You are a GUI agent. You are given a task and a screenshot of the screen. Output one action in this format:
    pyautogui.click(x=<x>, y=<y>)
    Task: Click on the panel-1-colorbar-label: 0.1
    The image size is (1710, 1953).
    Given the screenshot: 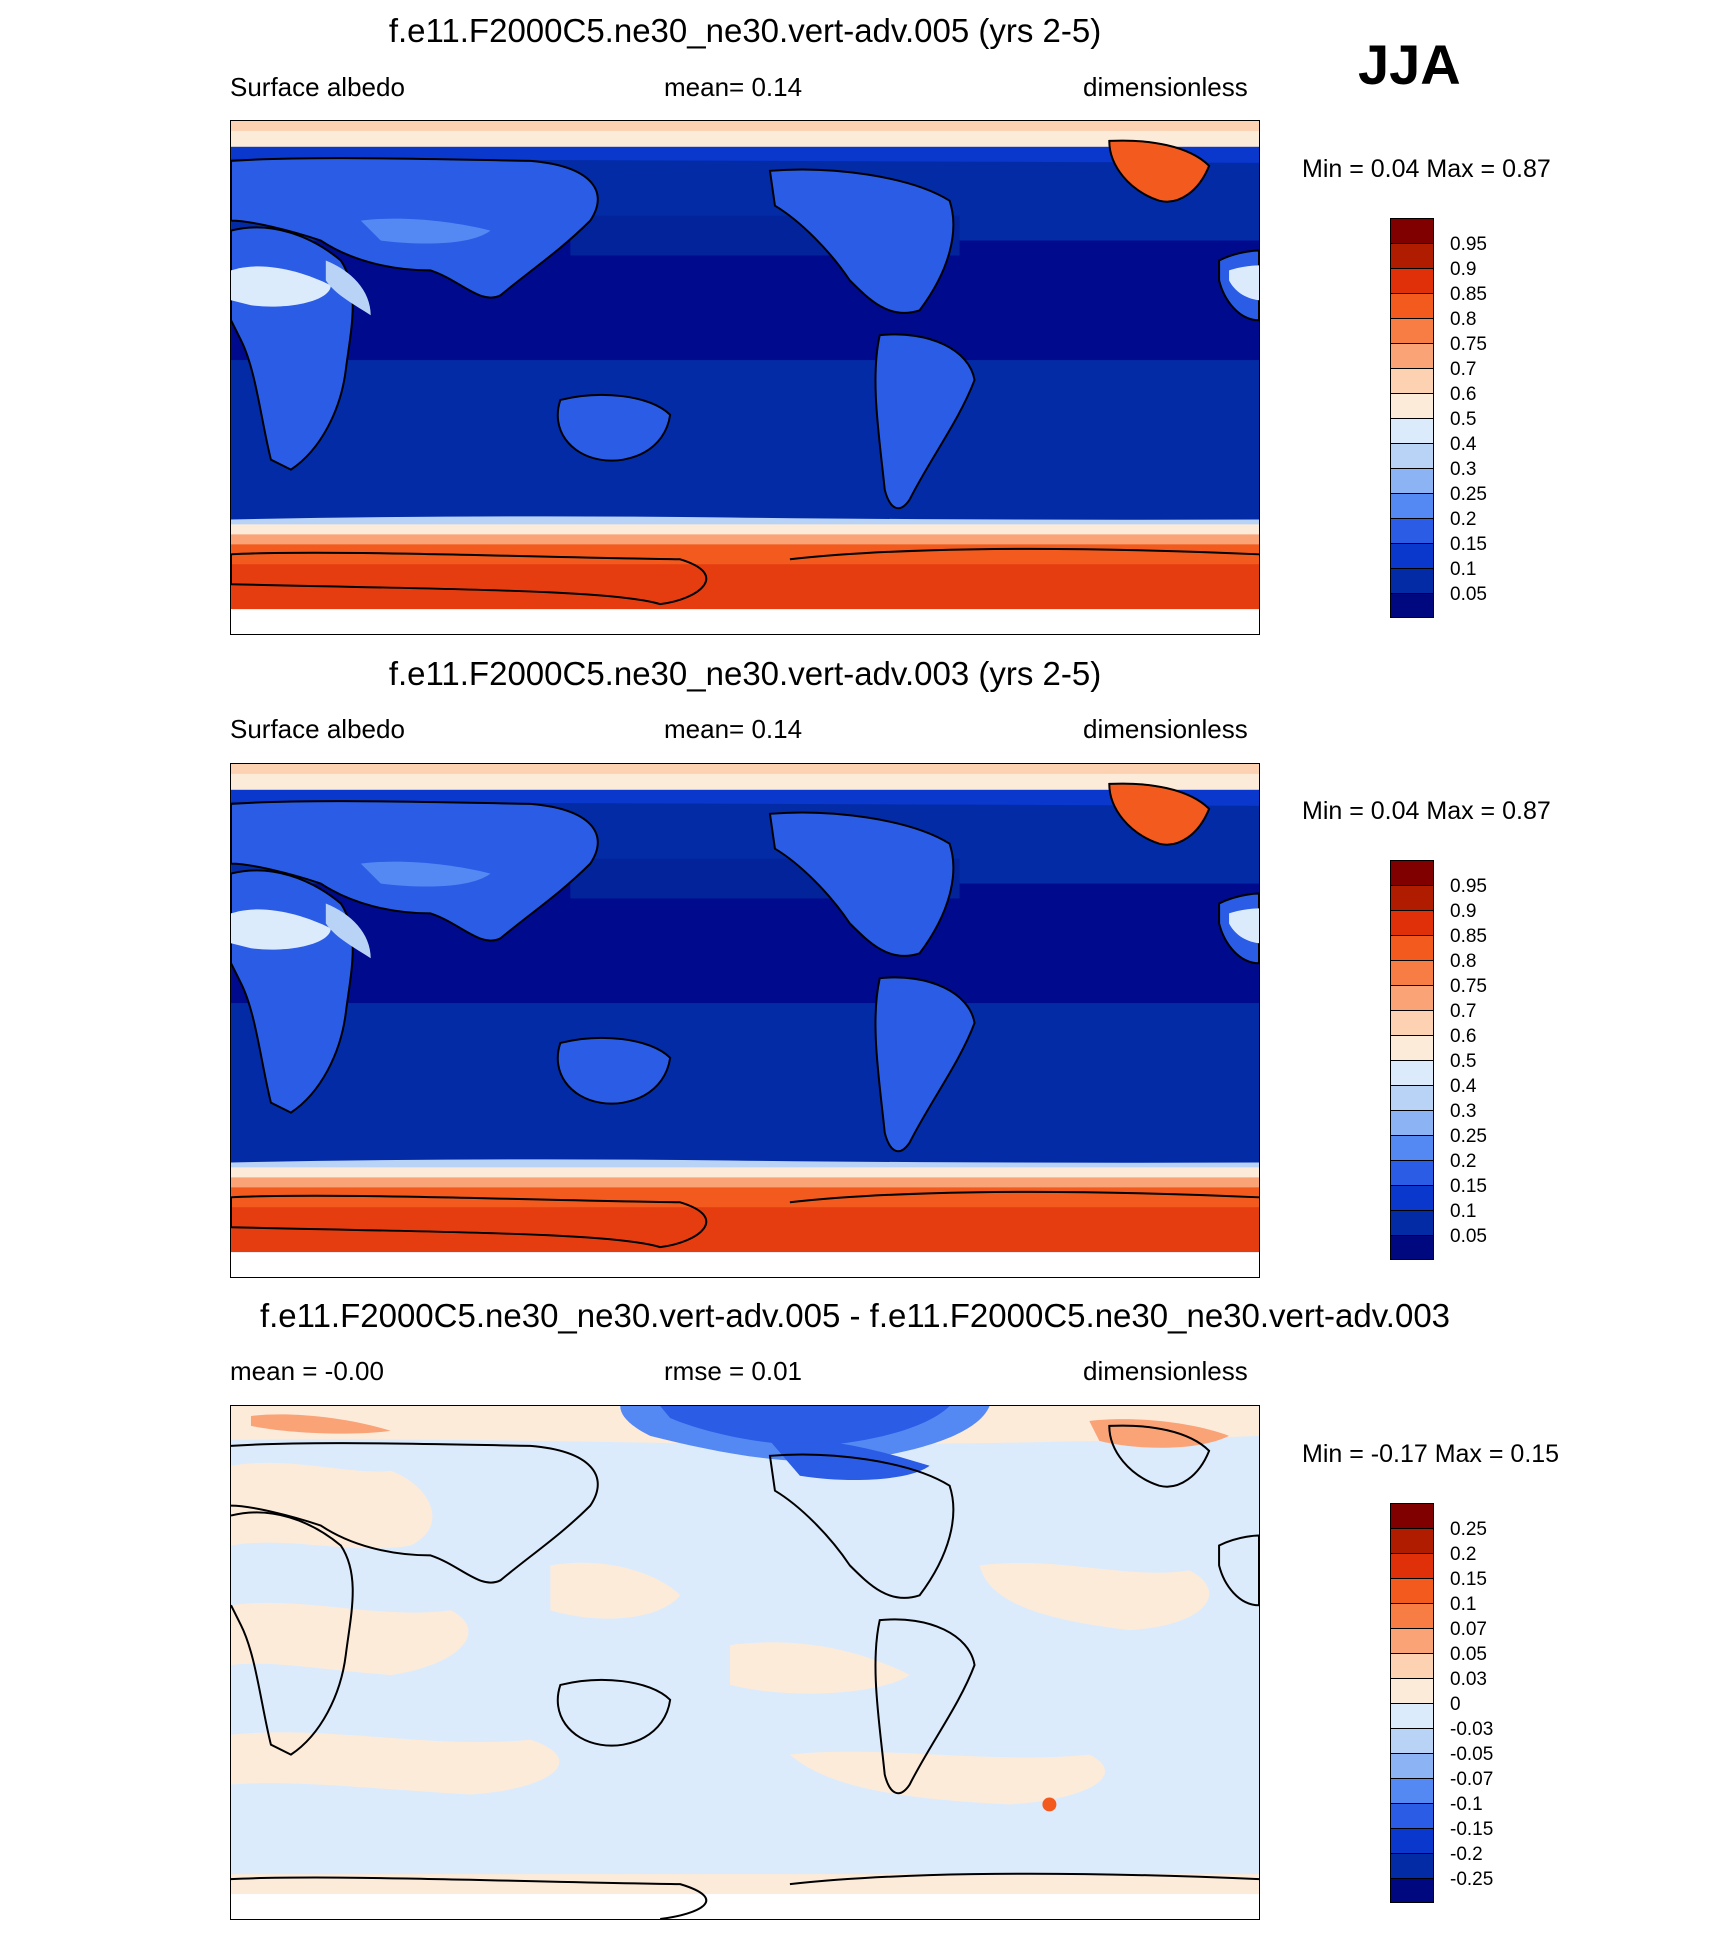 What is the action you would take?
    pyautogui.click(x=1463, y=569)
    